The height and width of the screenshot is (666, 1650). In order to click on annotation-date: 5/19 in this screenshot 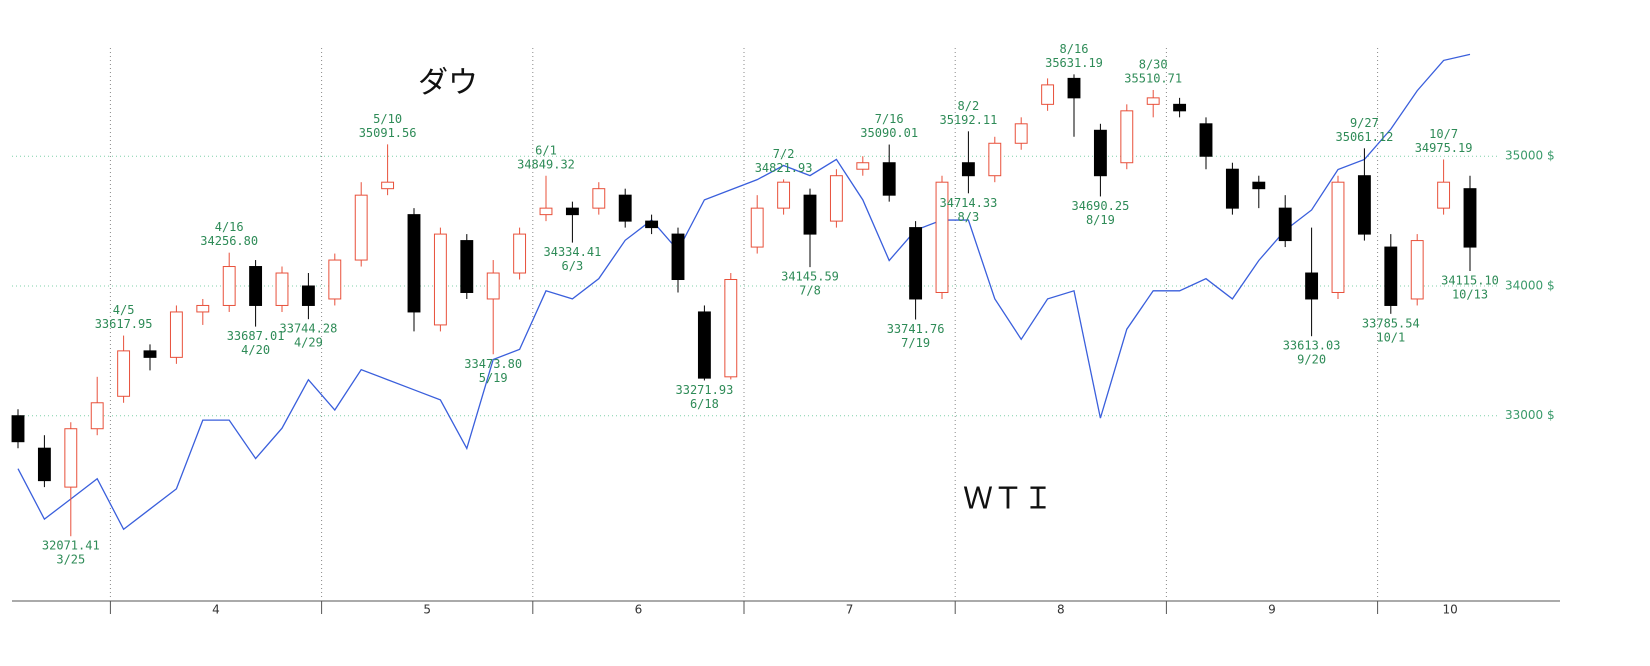, I will do `click(493, 378)`.